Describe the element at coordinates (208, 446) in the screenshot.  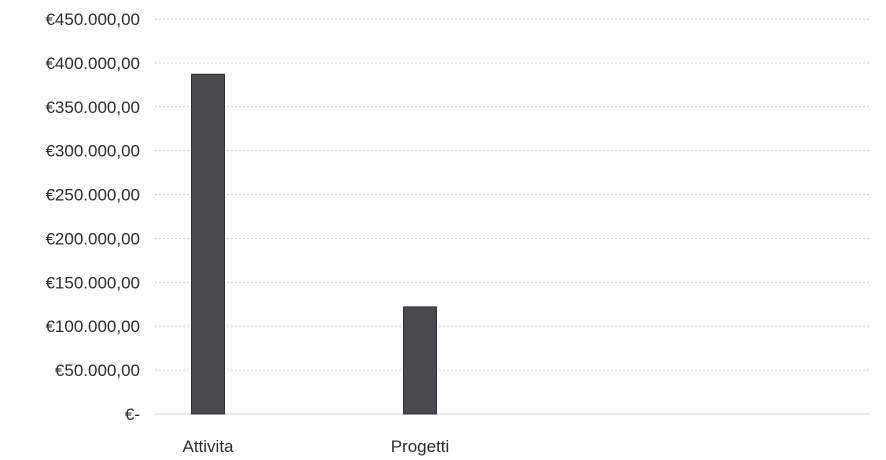
I see `x-category-label: Attivita` at that location.